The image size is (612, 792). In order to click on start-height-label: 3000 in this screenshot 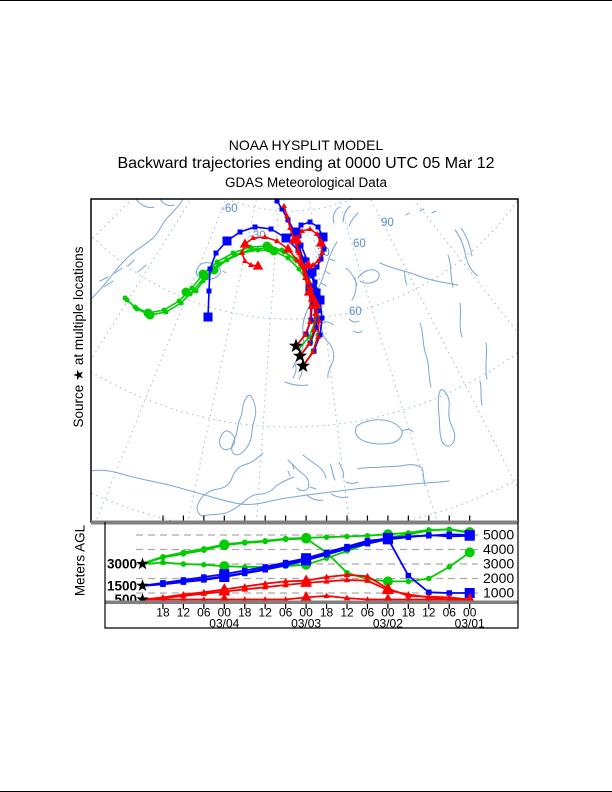, I will do `click(122, 564)`.